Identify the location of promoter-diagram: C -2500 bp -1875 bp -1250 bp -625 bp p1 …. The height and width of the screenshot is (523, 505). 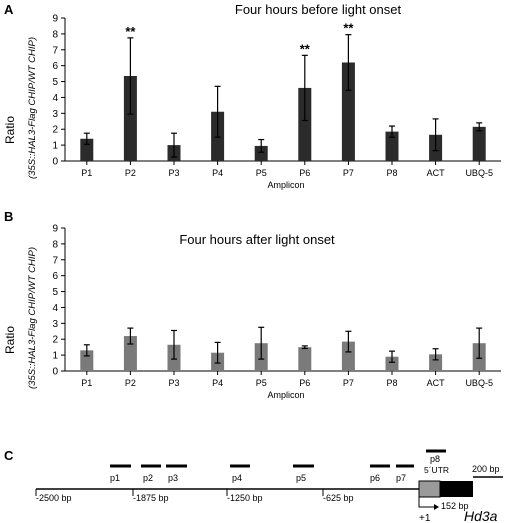
(253, 485).